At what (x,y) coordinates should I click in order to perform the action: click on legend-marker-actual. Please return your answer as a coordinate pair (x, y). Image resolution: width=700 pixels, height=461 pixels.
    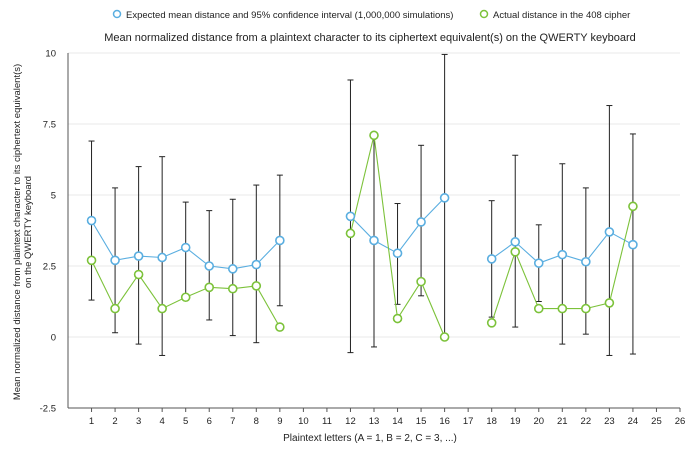
    Looking at the image, I should click on (484, 14).